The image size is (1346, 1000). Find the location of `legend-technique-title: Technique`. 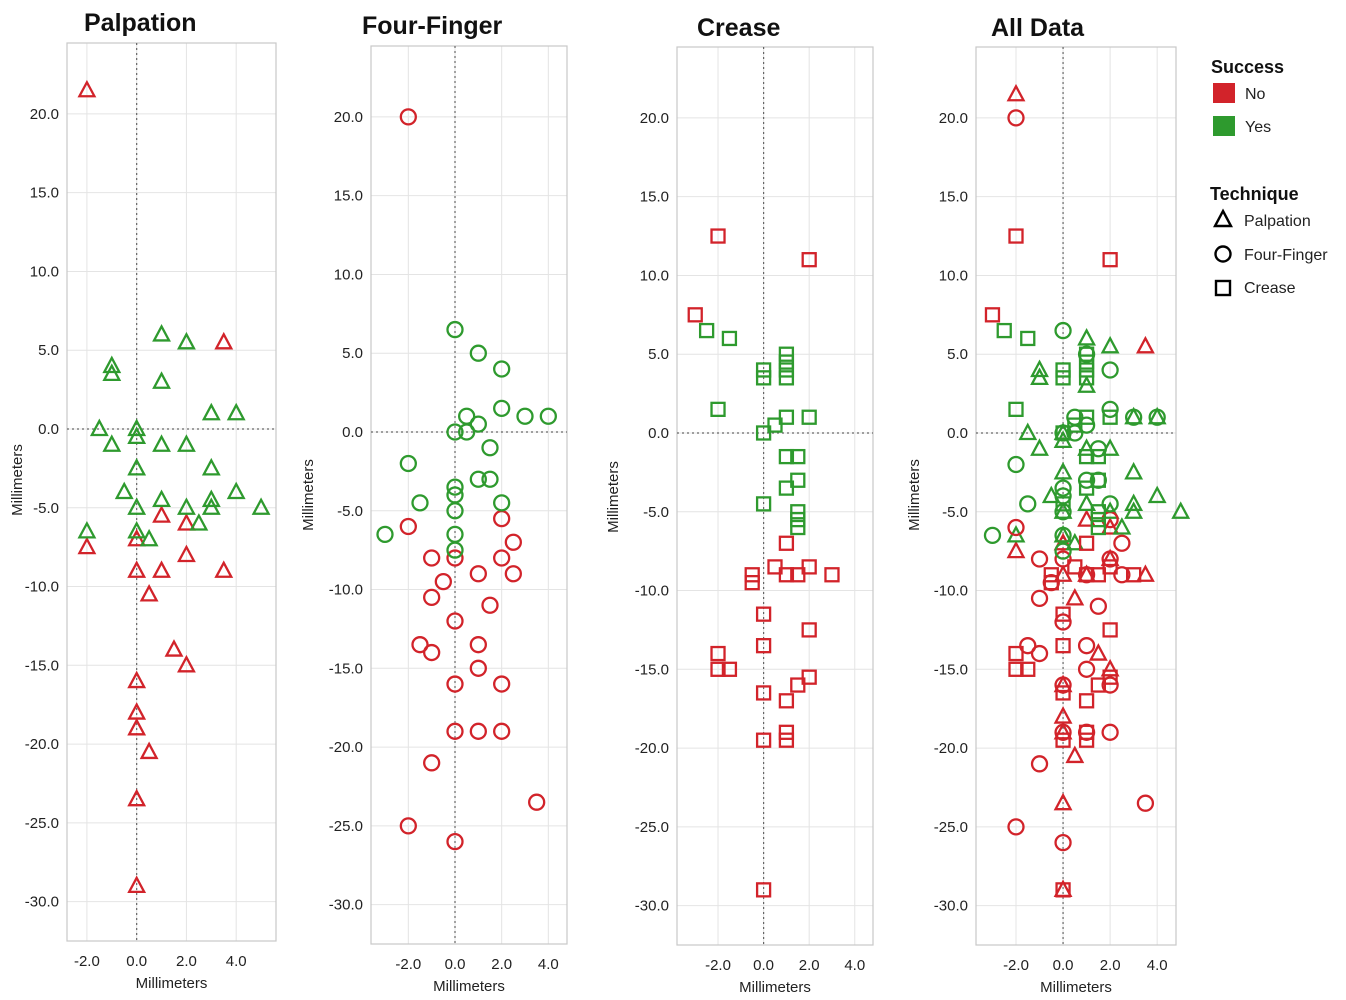

legend-technique-title: Technique is located at coordinates (1254, 194).